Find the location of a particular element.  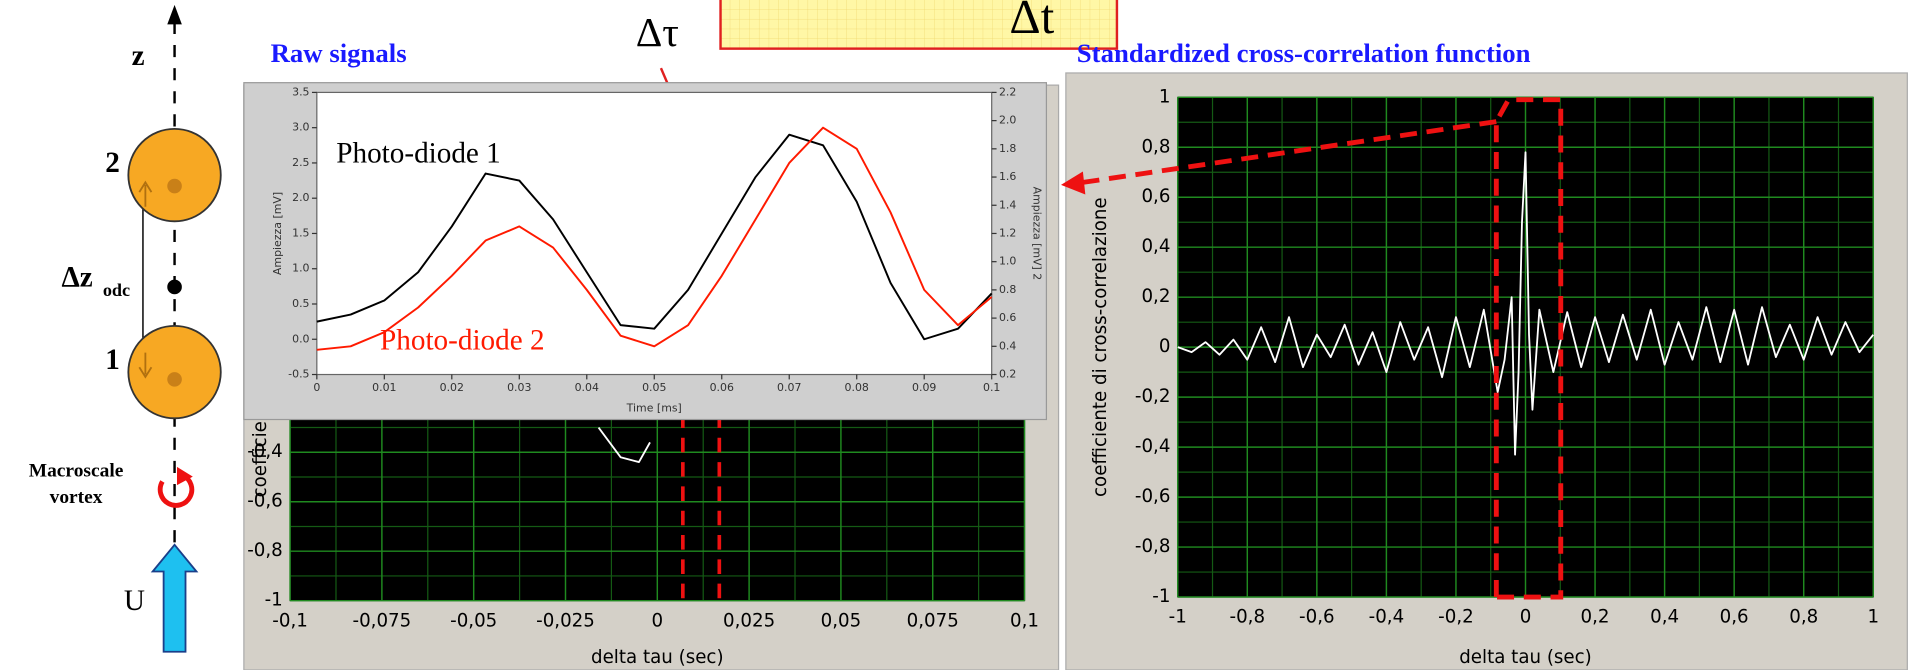

vortex-arrowhead is located at coordinates (184, 476).